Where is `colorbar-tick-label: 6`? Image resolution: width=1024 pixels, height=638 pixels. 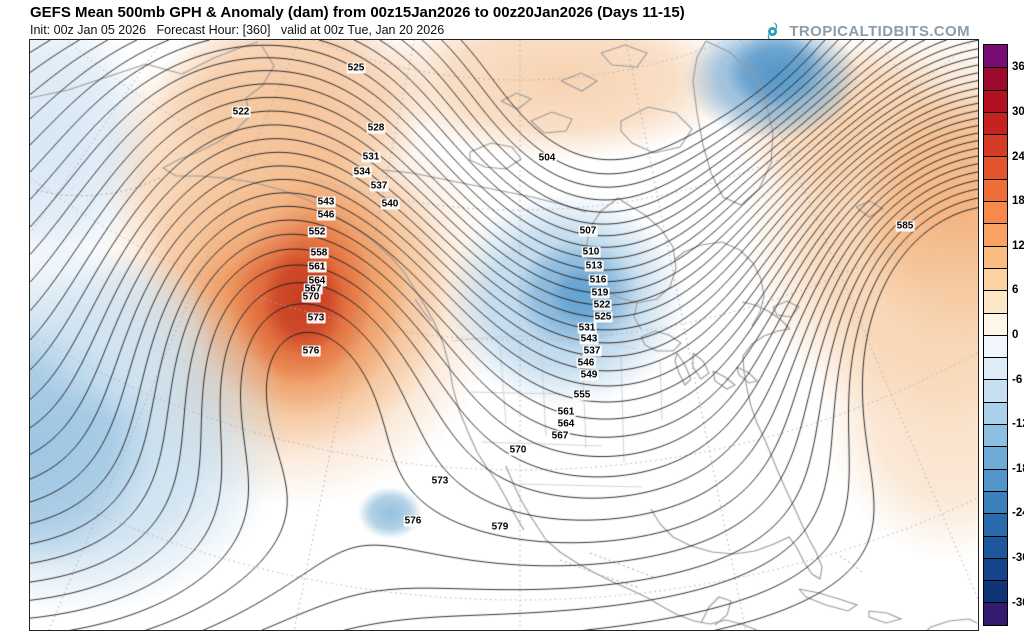 colorbar-tick-label: 6 is located at coordinates (1015, 290).